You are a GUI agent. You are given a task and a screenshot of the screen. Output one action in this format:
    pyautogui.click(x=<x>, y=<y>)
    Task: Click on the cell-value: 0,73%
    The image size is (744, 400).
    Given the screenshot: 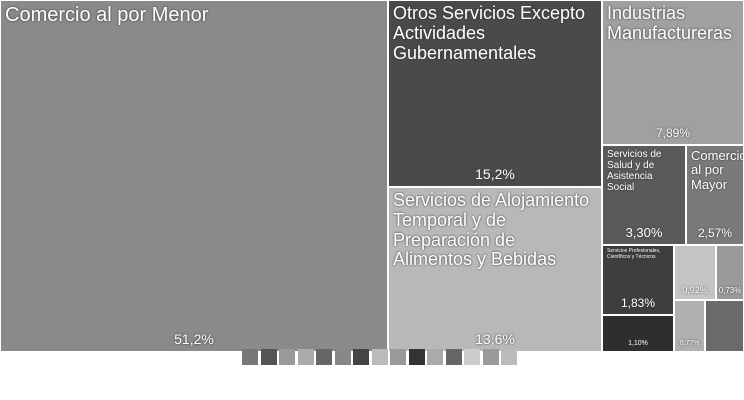 What is the action you would take?
    pyautogui.click(x=730, y=290)
    